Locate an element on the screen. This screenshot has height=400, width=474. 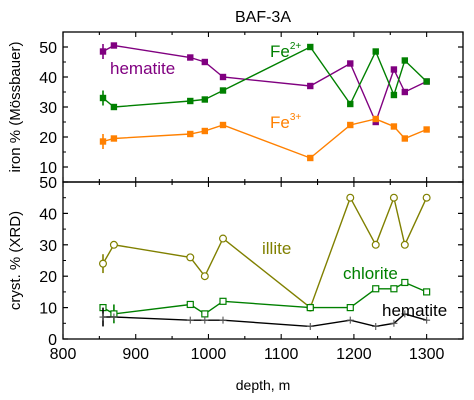
y-tick-label: 10 is located at coordinates (48, 309).